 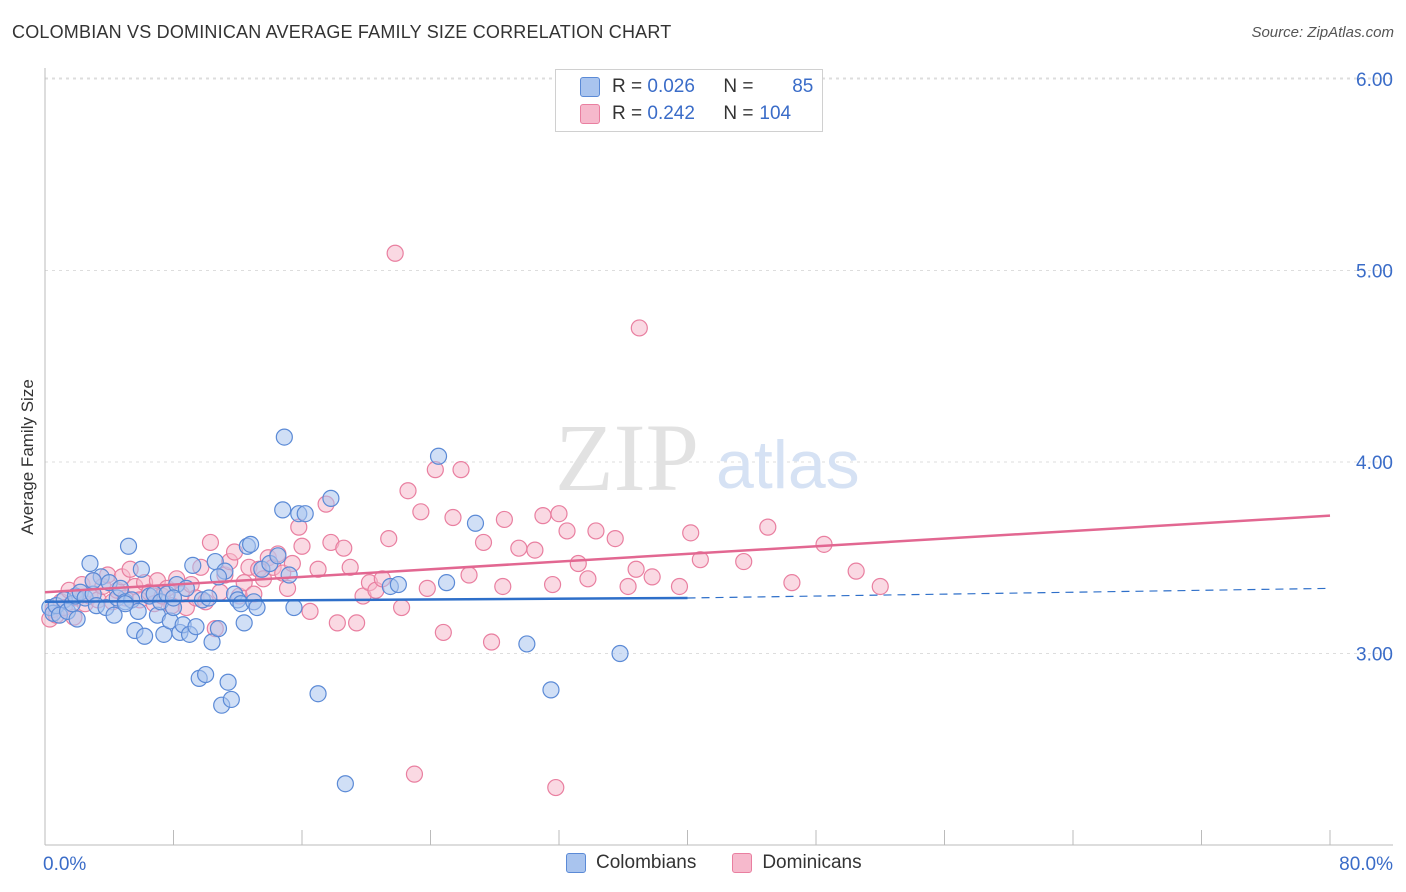 What do you see at coordinates (1374, 80) in the screenshot?
I see `y-tick-label: 6.00` at bounding box center [1374, 80].